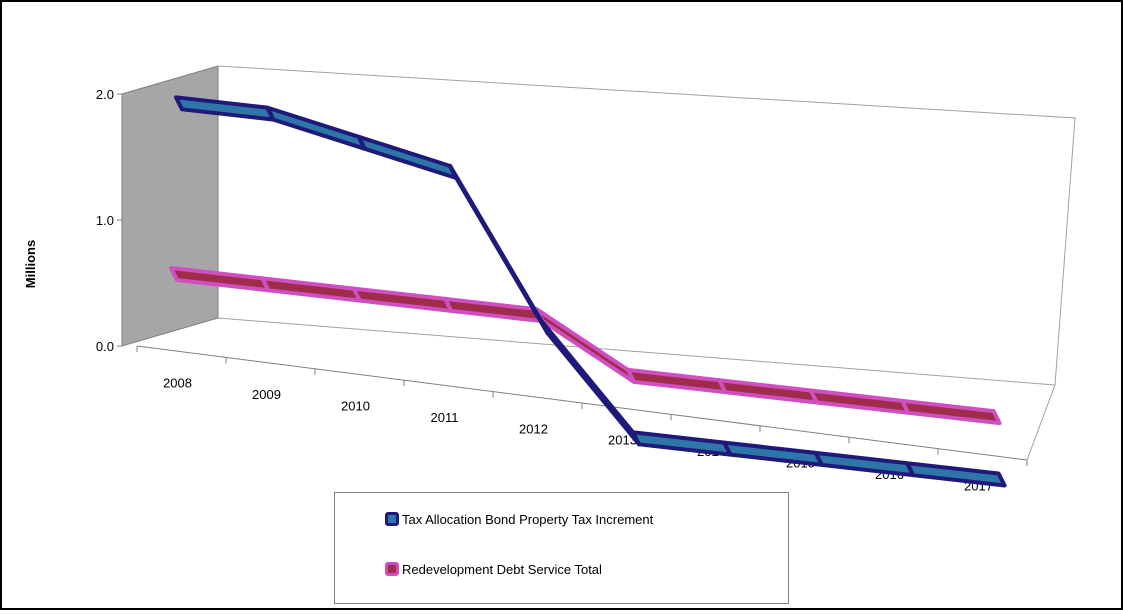 The width and height of the screenshot is (1123, 615). Describe the element at coordinates (1041, 422) in the screenshot. I see `floor-front-edge` at that location.